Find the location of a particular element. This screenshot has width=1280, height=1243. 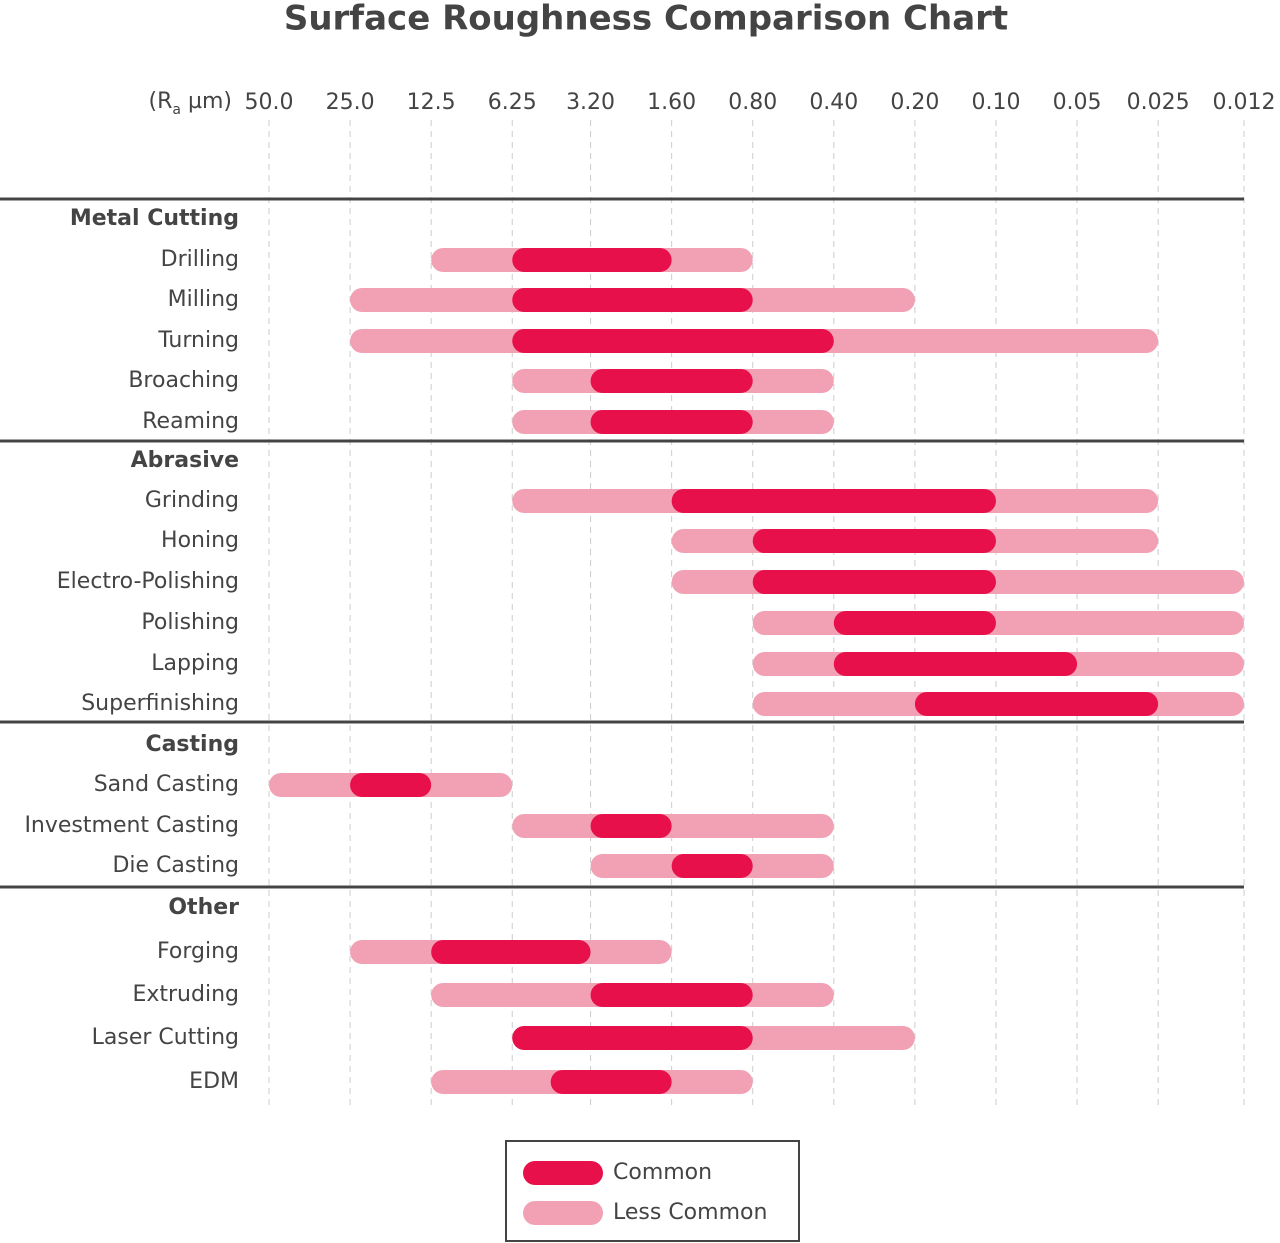

x-label-part: (R is located at coordinates (161, 101).